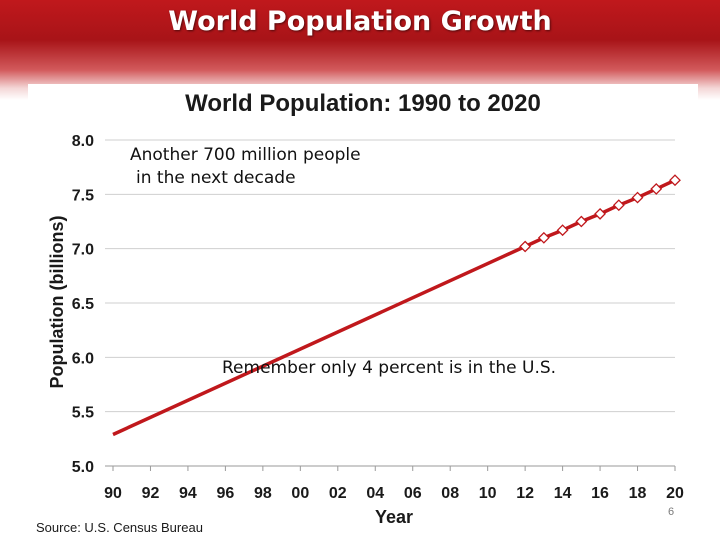 This screenshot has height=540, width=720. What do you see at coordinates (525, 493) in the screenshot?
I see `x-tick-label: 12` at bounding box center [525, 493].